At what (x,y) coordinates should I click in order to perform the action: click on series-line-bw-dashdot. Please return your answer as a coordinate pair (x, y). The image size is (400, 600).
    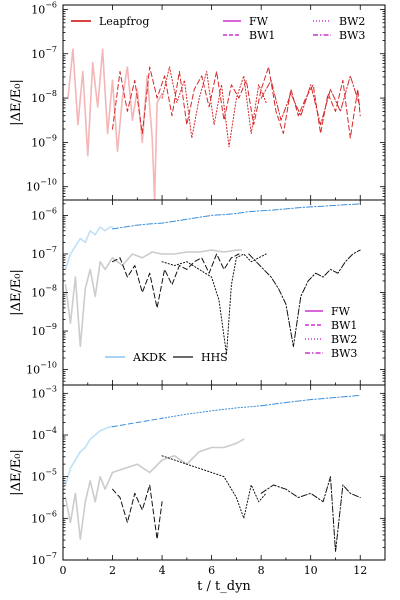
    Looking at the image, I should click on (310, 100).